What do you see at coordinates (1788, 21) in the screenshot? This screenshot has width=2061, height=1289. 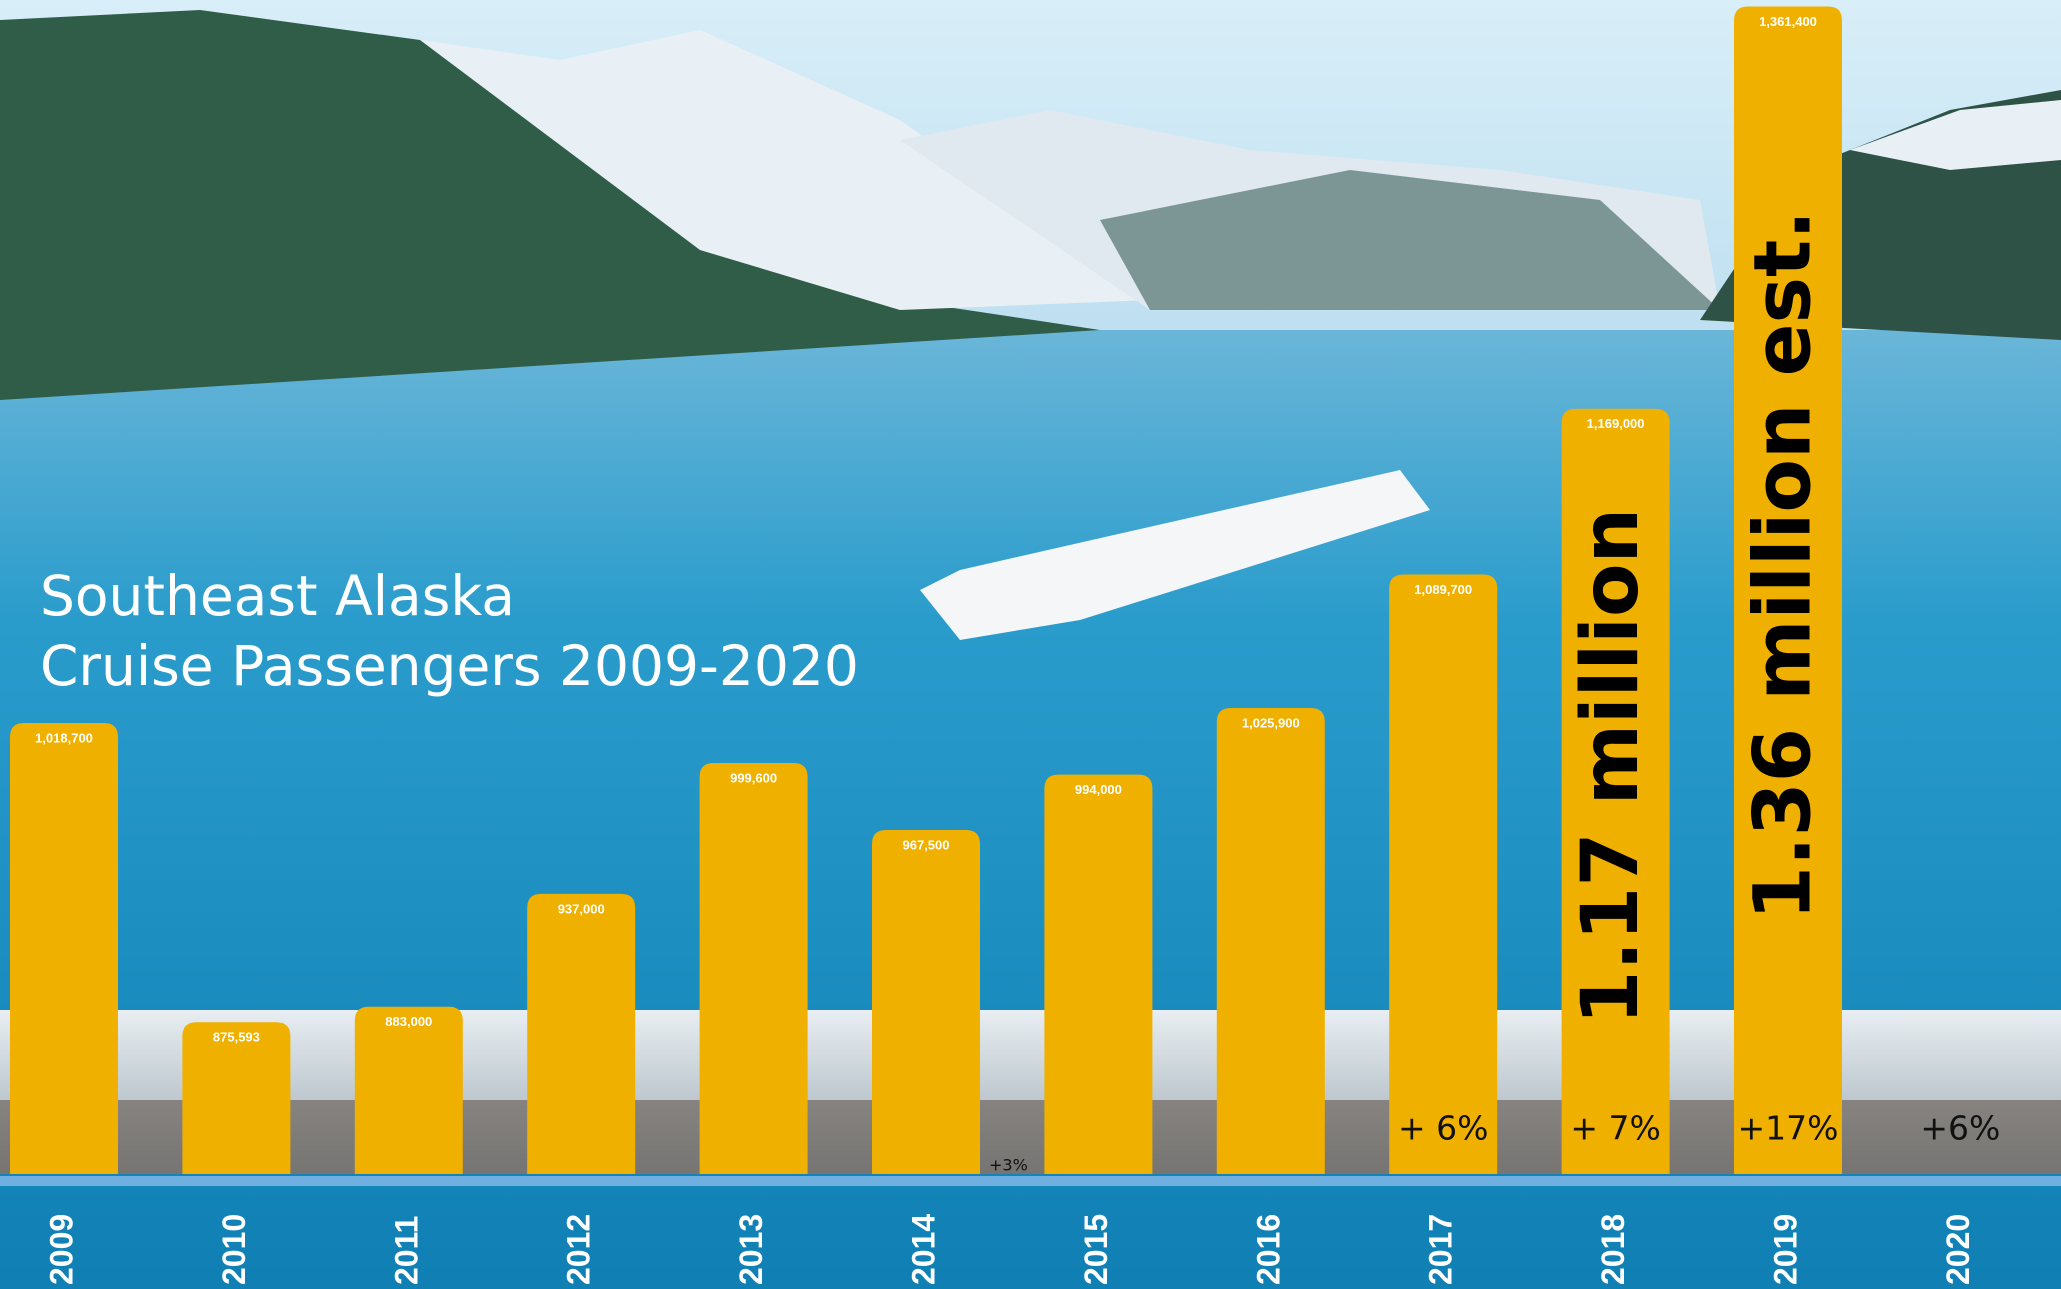 I see `value-label: 1,361,400` at bounding box center [1788, 21].